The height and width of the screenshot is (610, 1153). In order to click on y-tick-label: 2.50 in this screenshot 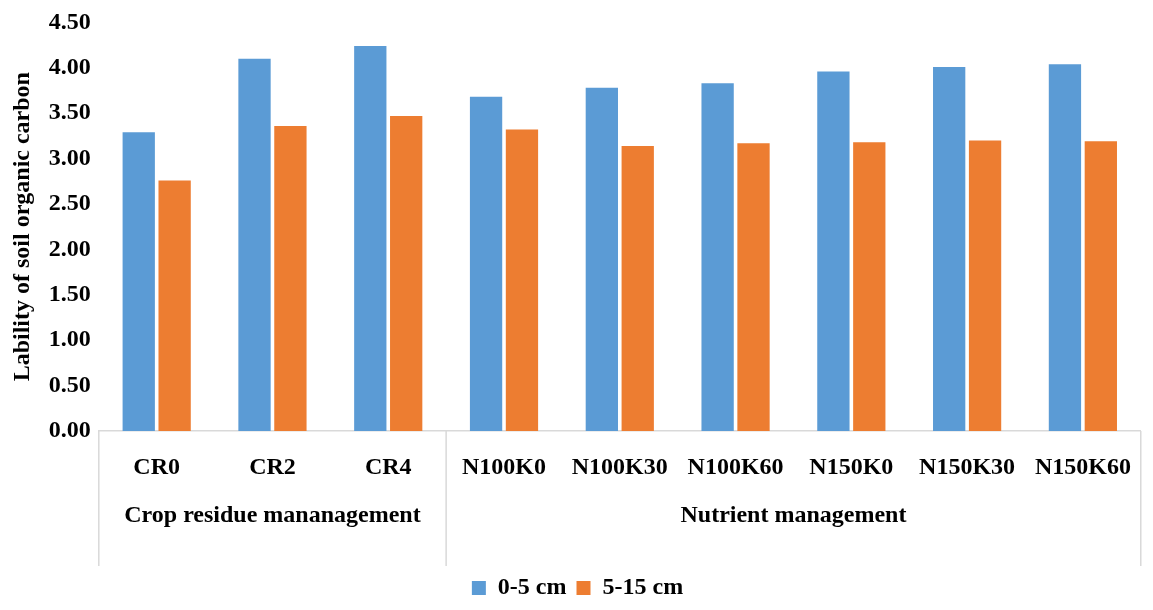, I will do `click(69, 202)`.